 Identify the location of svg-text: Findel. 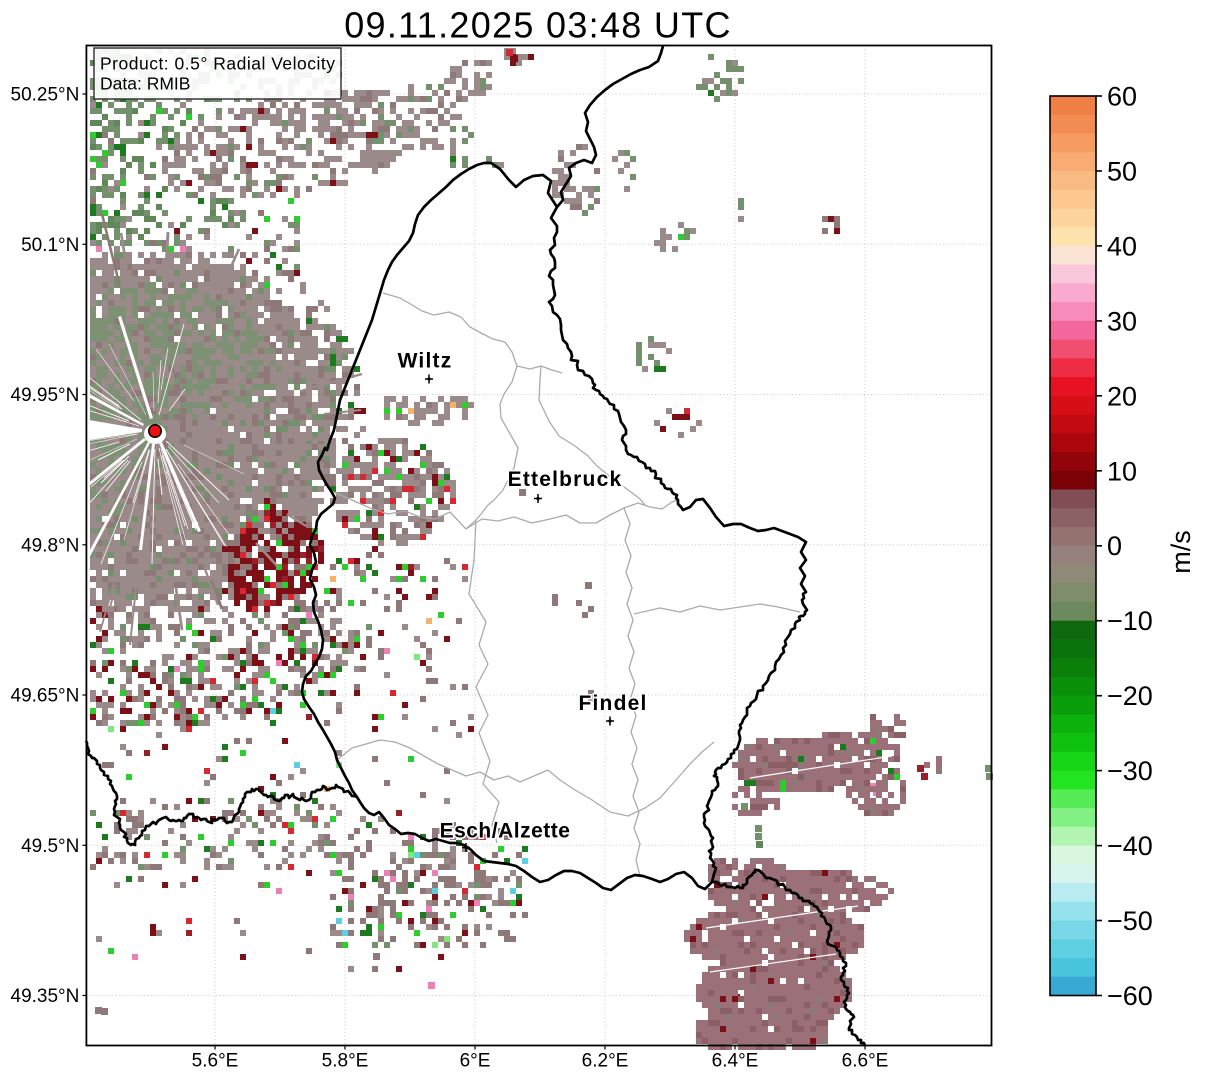
(612, 703).